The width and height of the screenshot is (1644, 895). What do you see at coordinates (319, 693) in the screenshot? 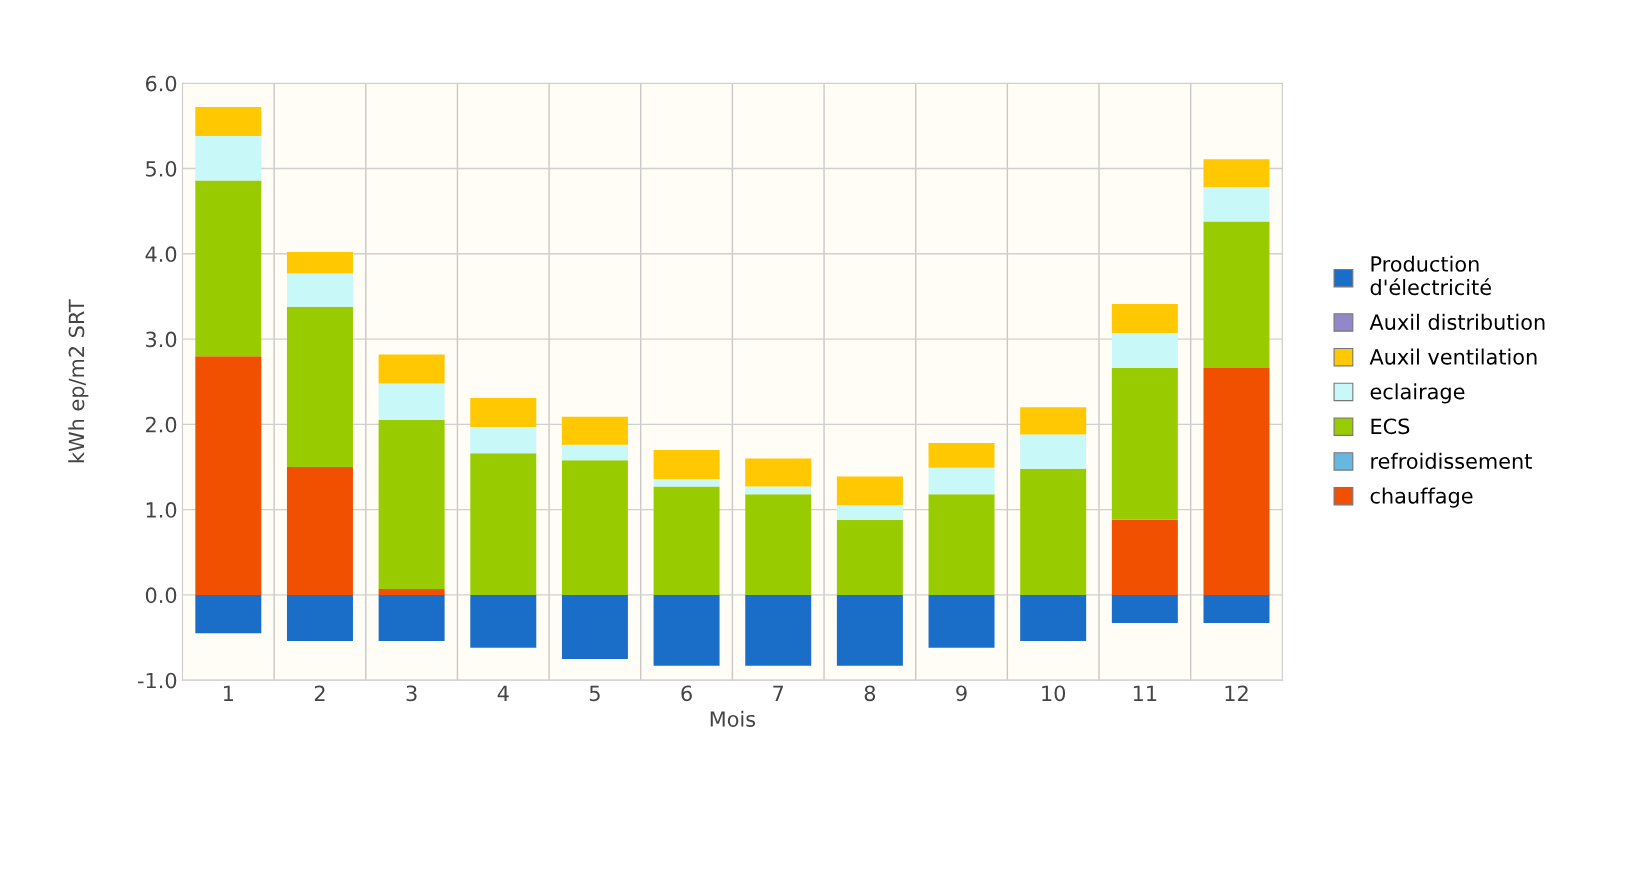
I see `x-tick-label: 2` at bounding box center [319, 693].